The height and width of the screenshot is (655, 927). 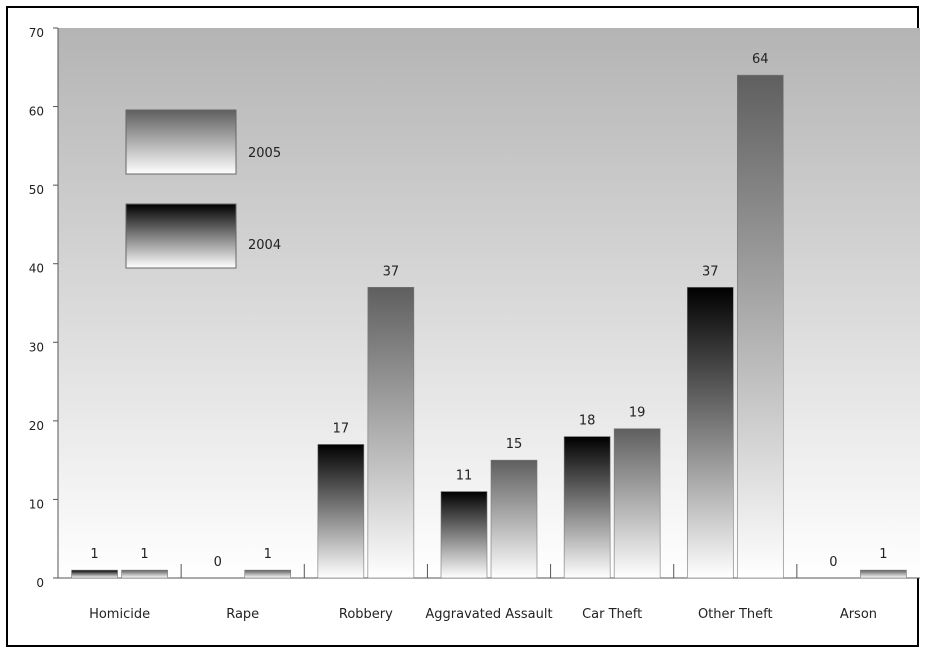 I want to click on legend-swatch-2005, so click(x=181, y=142).